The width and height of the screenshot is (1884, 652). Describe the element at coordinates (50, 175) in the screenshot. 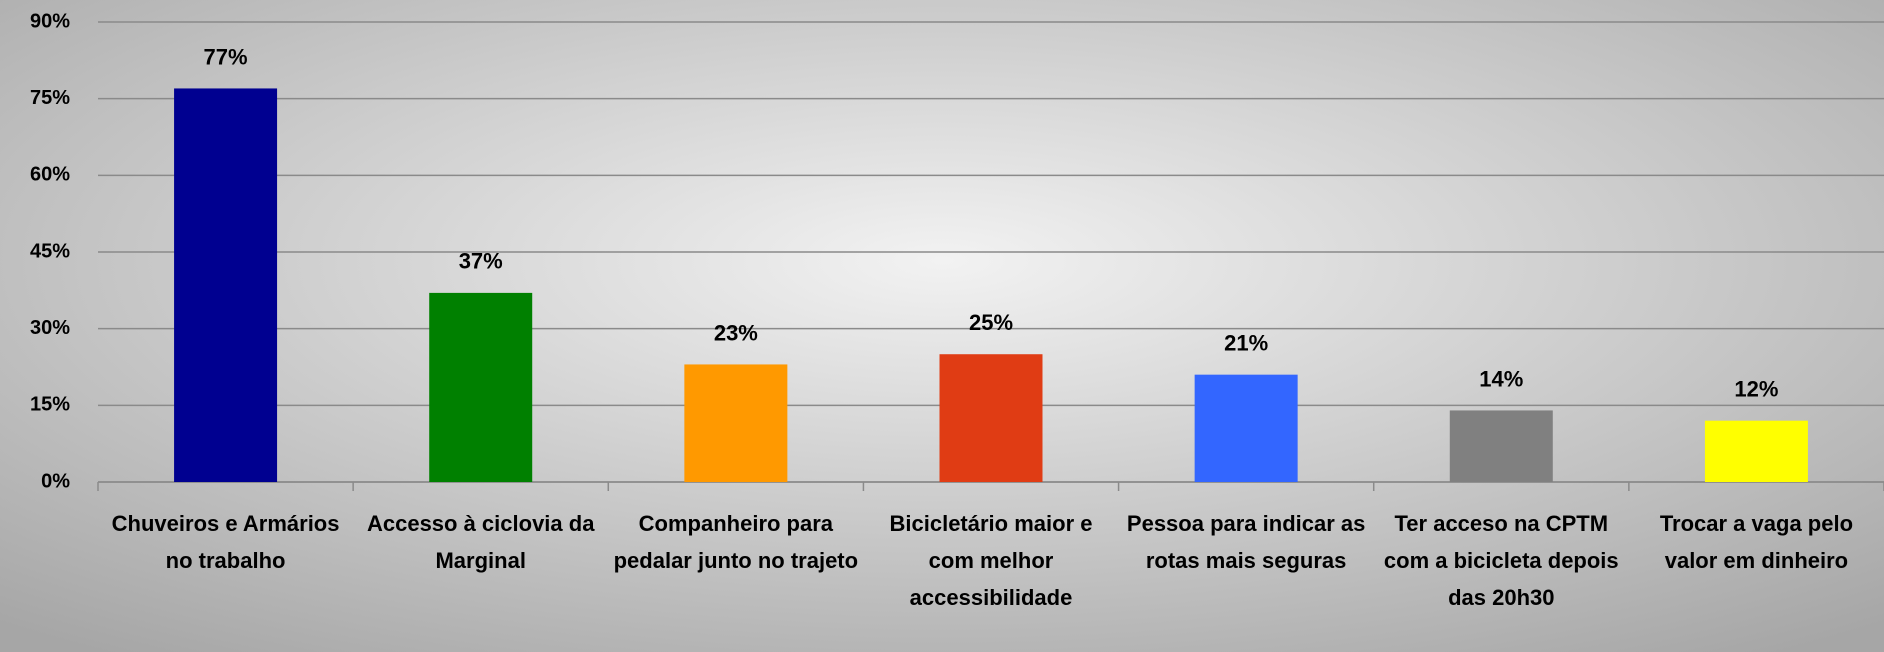

I see `y-tick-label: 60%` at that location.